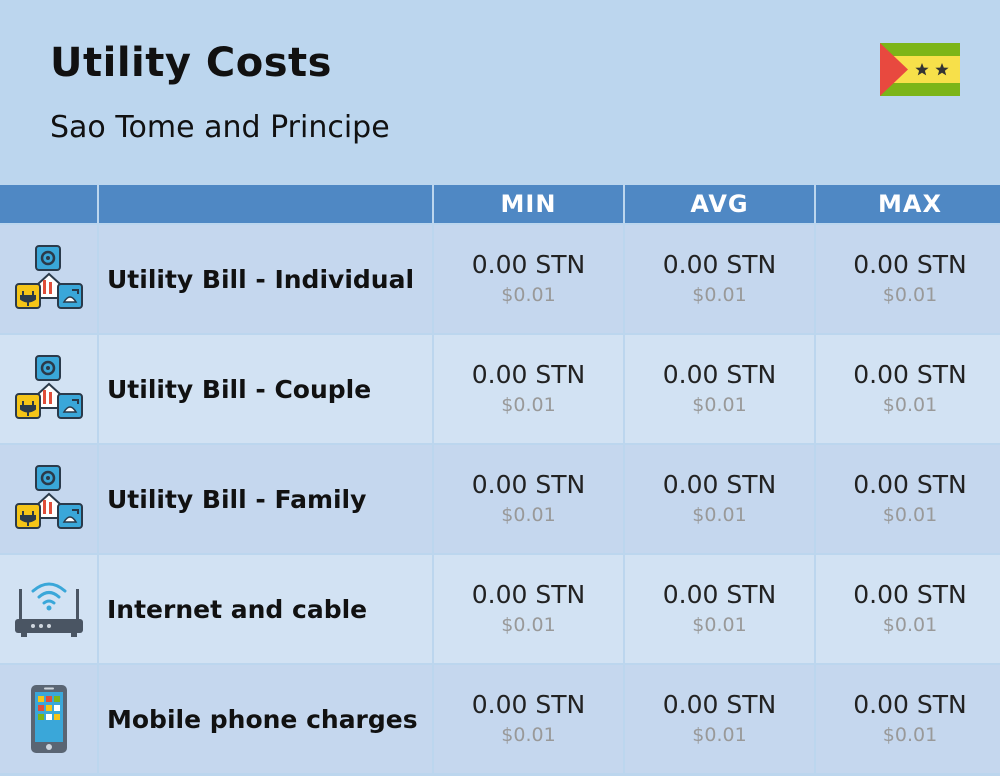 The height and width of the screenshot is (776, 1000). I want to click on row-label: Internet and cable, so click(265, 609).